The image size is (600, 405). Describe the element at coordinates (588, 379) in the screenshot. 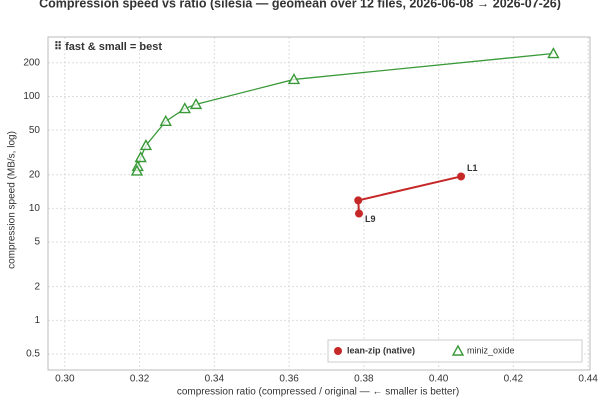

I see `x-tick-label: 0.44` at that location.